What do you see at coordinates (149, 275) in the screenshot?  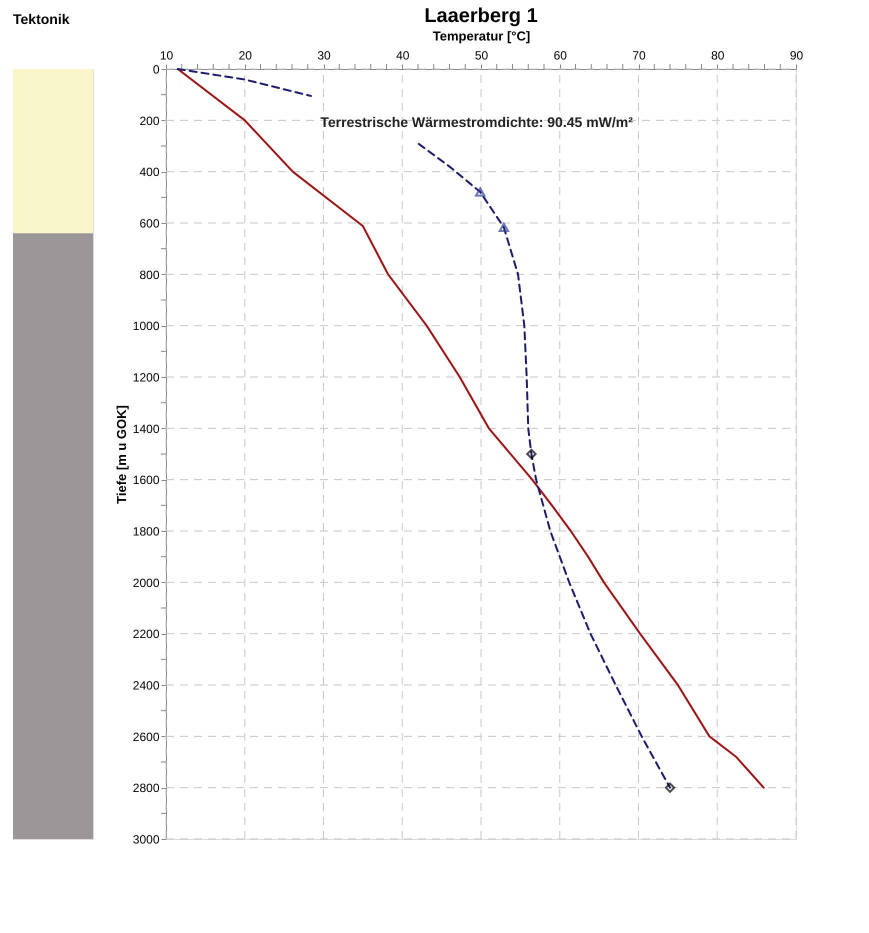 I see `y-tick-label: 800` at bounding box center [149, 275].